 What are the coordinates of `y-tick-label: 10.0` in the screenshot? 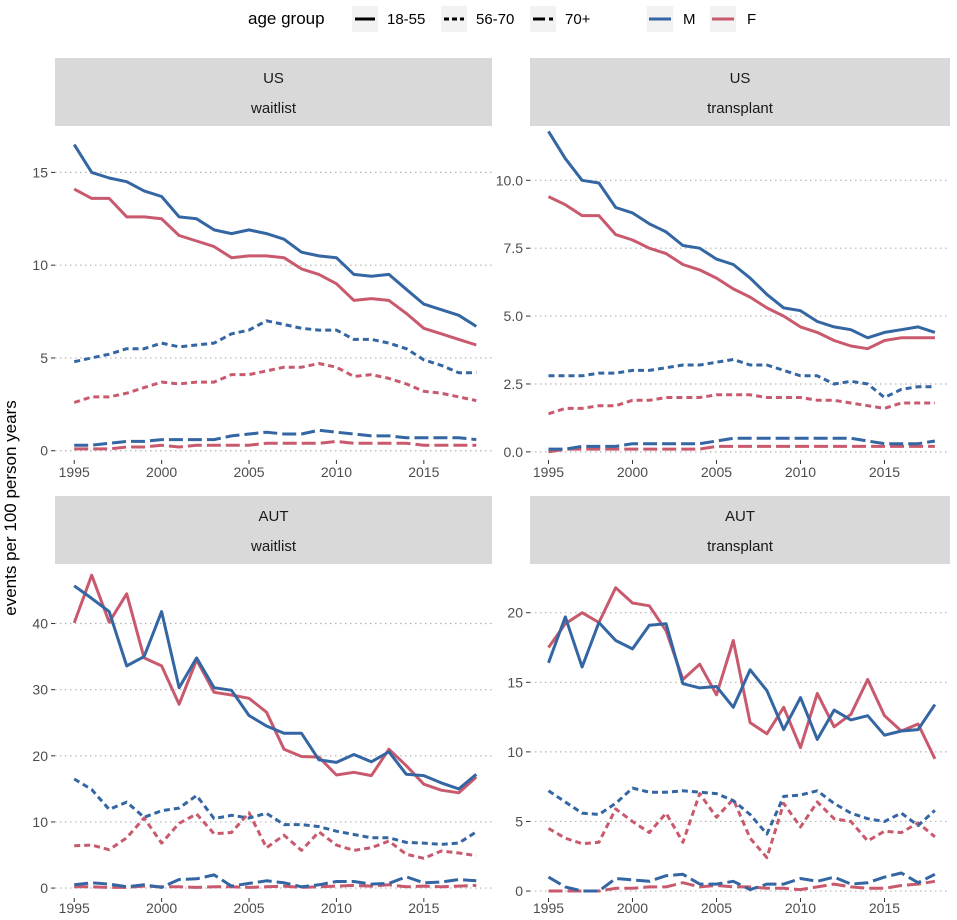 It's located at (509, 180).